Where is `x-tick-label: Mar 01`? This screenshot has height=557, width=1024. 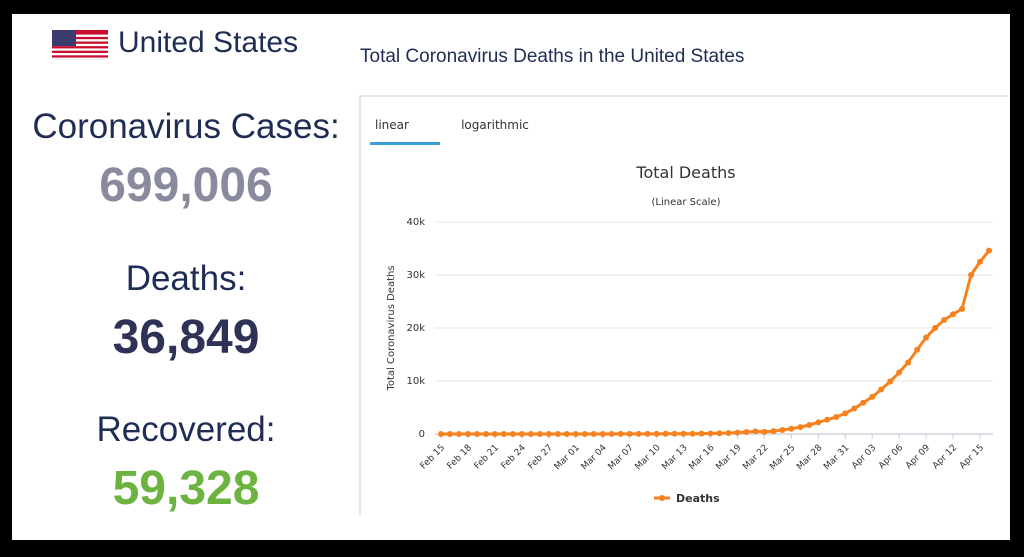
x-tick-label: Mar 01 is located at coordinates (567, 457).